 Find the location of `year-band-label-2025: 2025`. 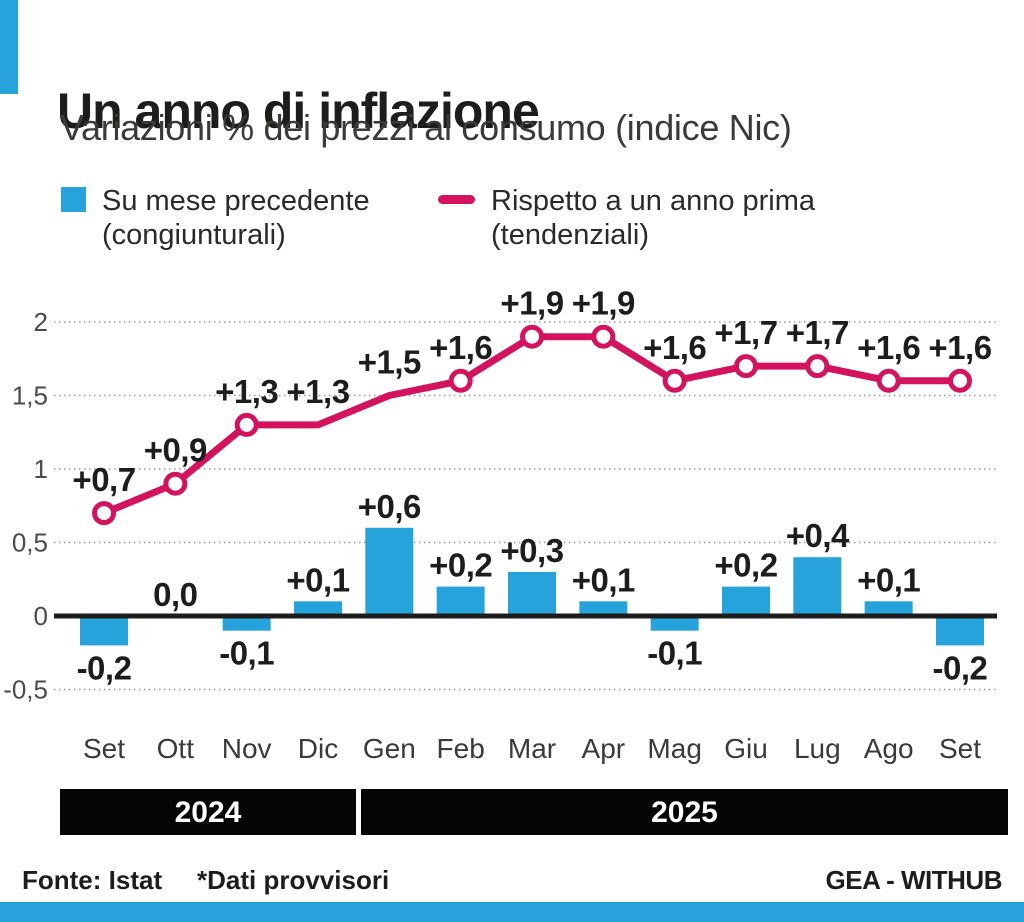

year-band-label-2025: 2025 is located at coordinates (684, 812).